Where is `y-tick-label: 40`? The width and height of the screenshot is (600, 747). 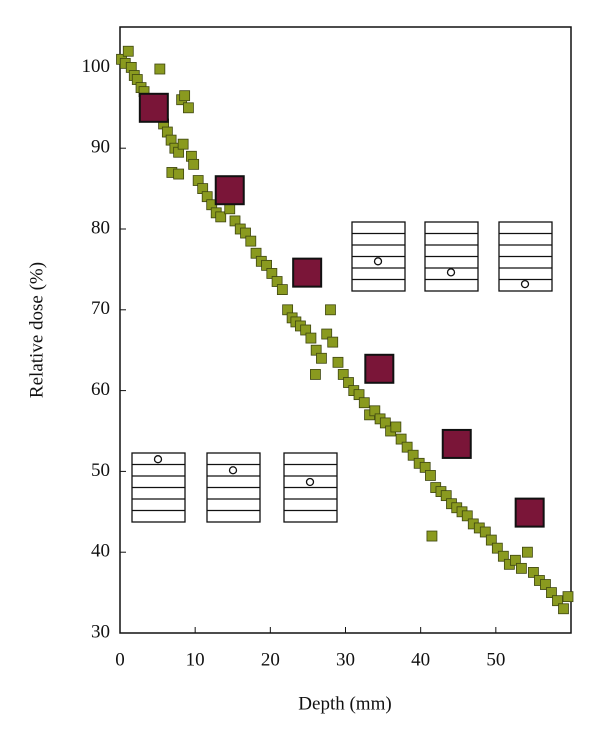
y-tick-label: 40 is located at coordinates (100, 551).